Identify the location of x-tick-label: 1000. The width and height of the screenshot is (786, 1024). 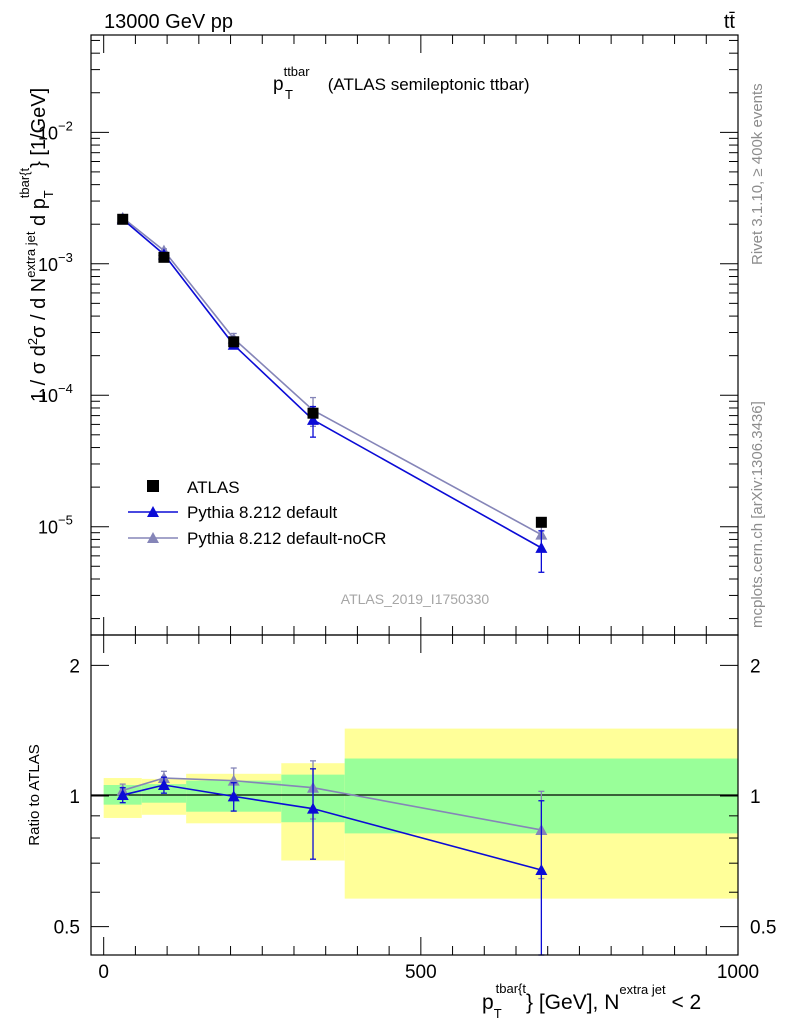
(738, 972).